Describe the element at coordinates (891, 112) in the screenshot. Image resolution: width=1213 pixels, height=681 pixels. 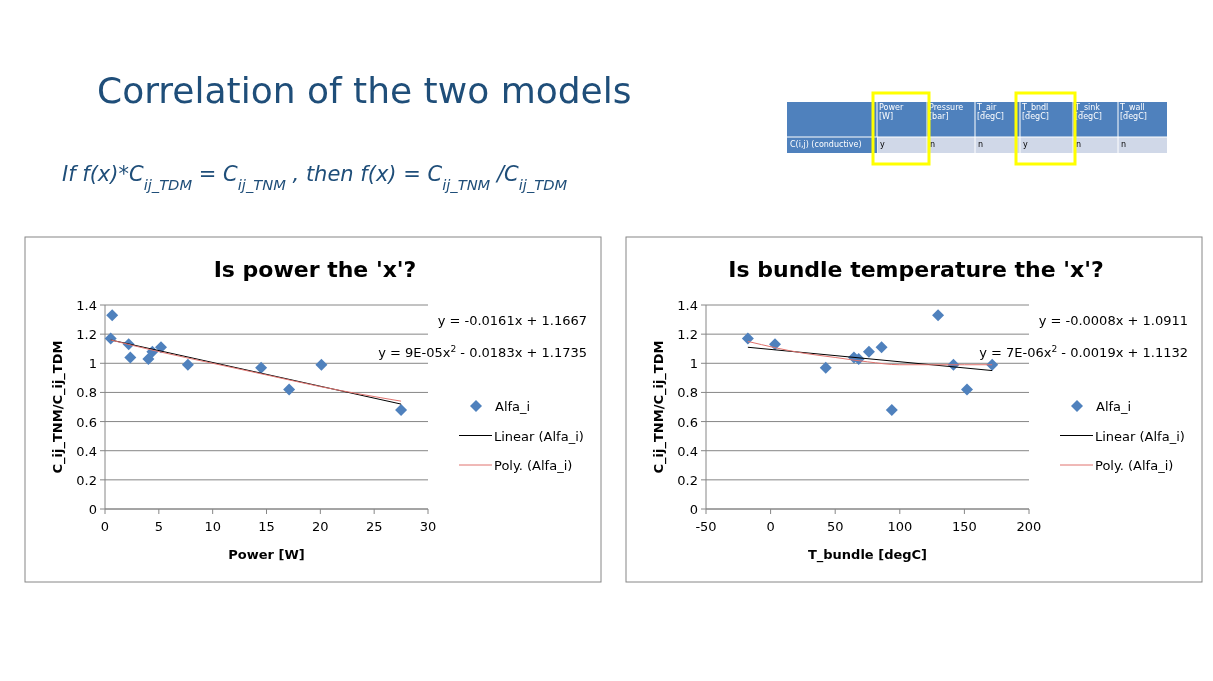
I see `text: Power [W]` at that location.